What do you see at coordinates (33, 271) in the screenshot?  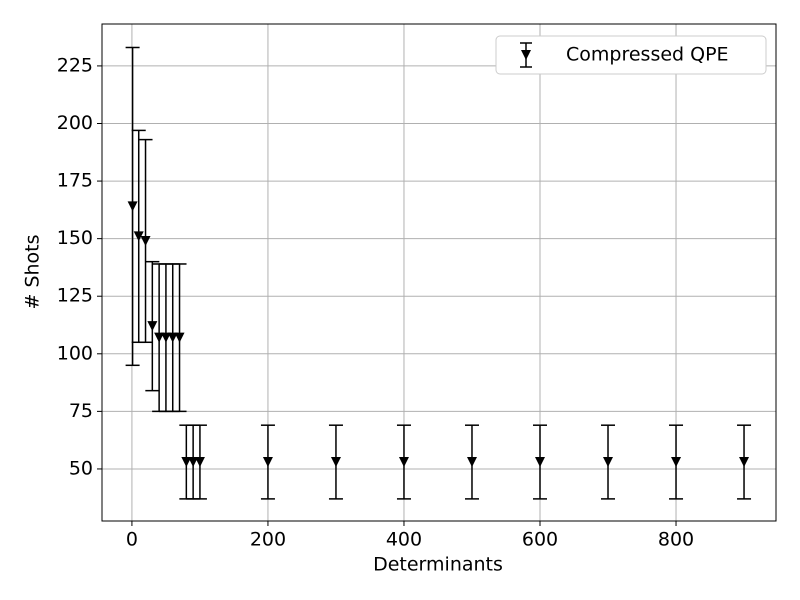 I see `y-axis-label: # Shots` at bounding box center [33, 271].